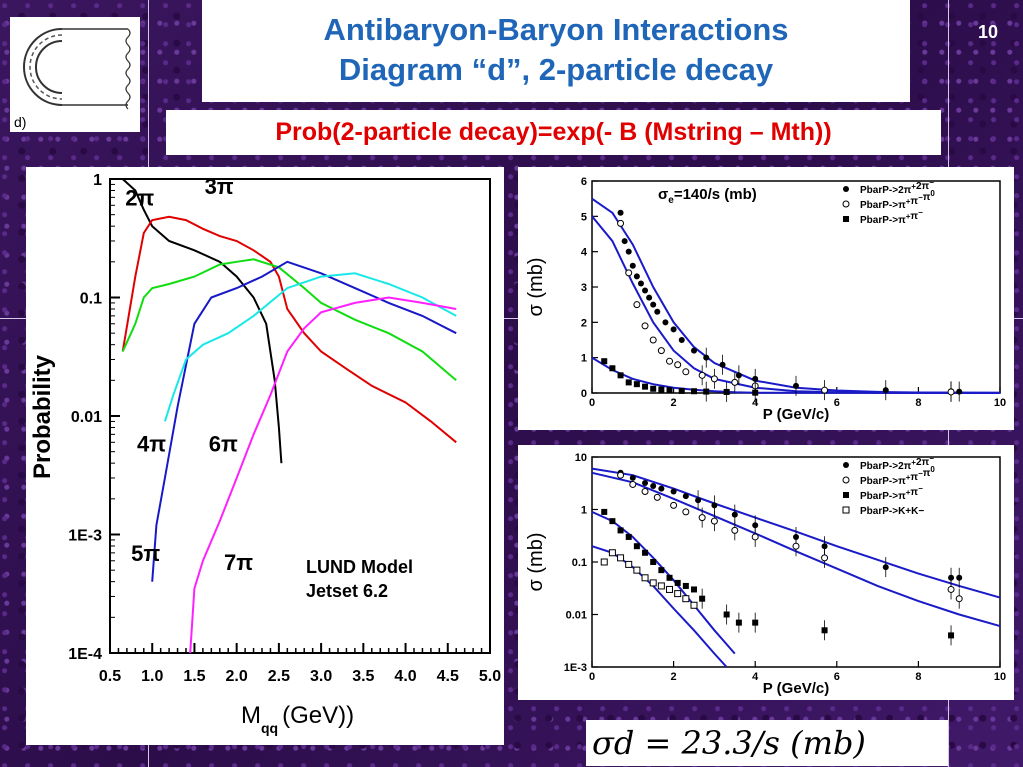 This screenshot has width=1023, height=767. What do you see at coordinates (755, 403) in the screenshot?
I see `x-tick-label: 4` at bounding box center [755, 403].